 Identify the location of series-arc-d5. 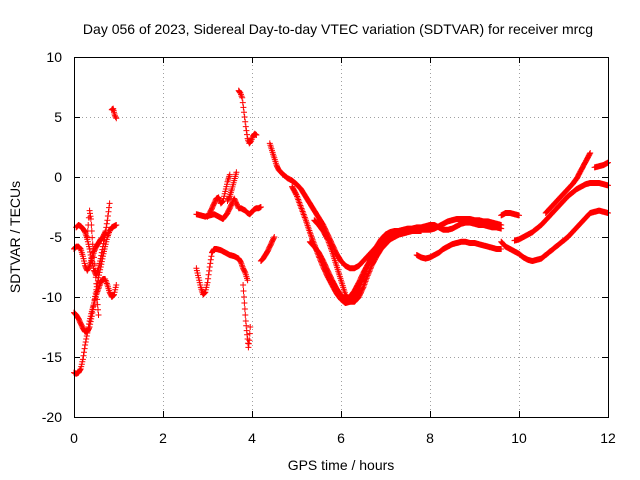
(510, 214).